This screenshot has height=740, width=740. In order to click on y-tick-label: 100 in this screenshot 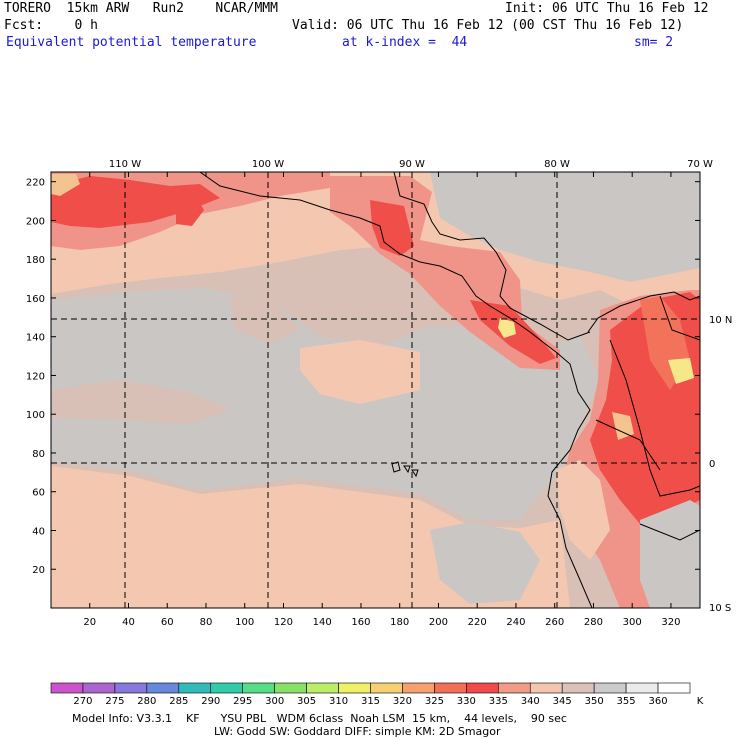, I will do `click(35, 415)`.